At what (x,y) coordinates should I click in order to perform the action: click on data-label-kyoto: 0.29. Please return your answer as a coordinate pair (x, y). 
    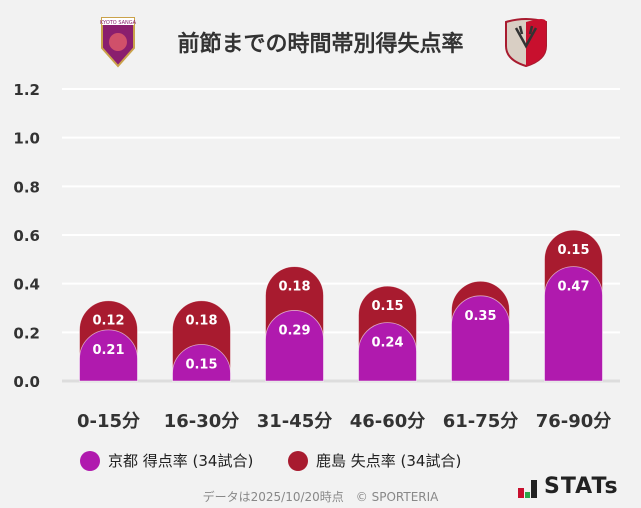
    Looking at the image, I should click on (294, 330).